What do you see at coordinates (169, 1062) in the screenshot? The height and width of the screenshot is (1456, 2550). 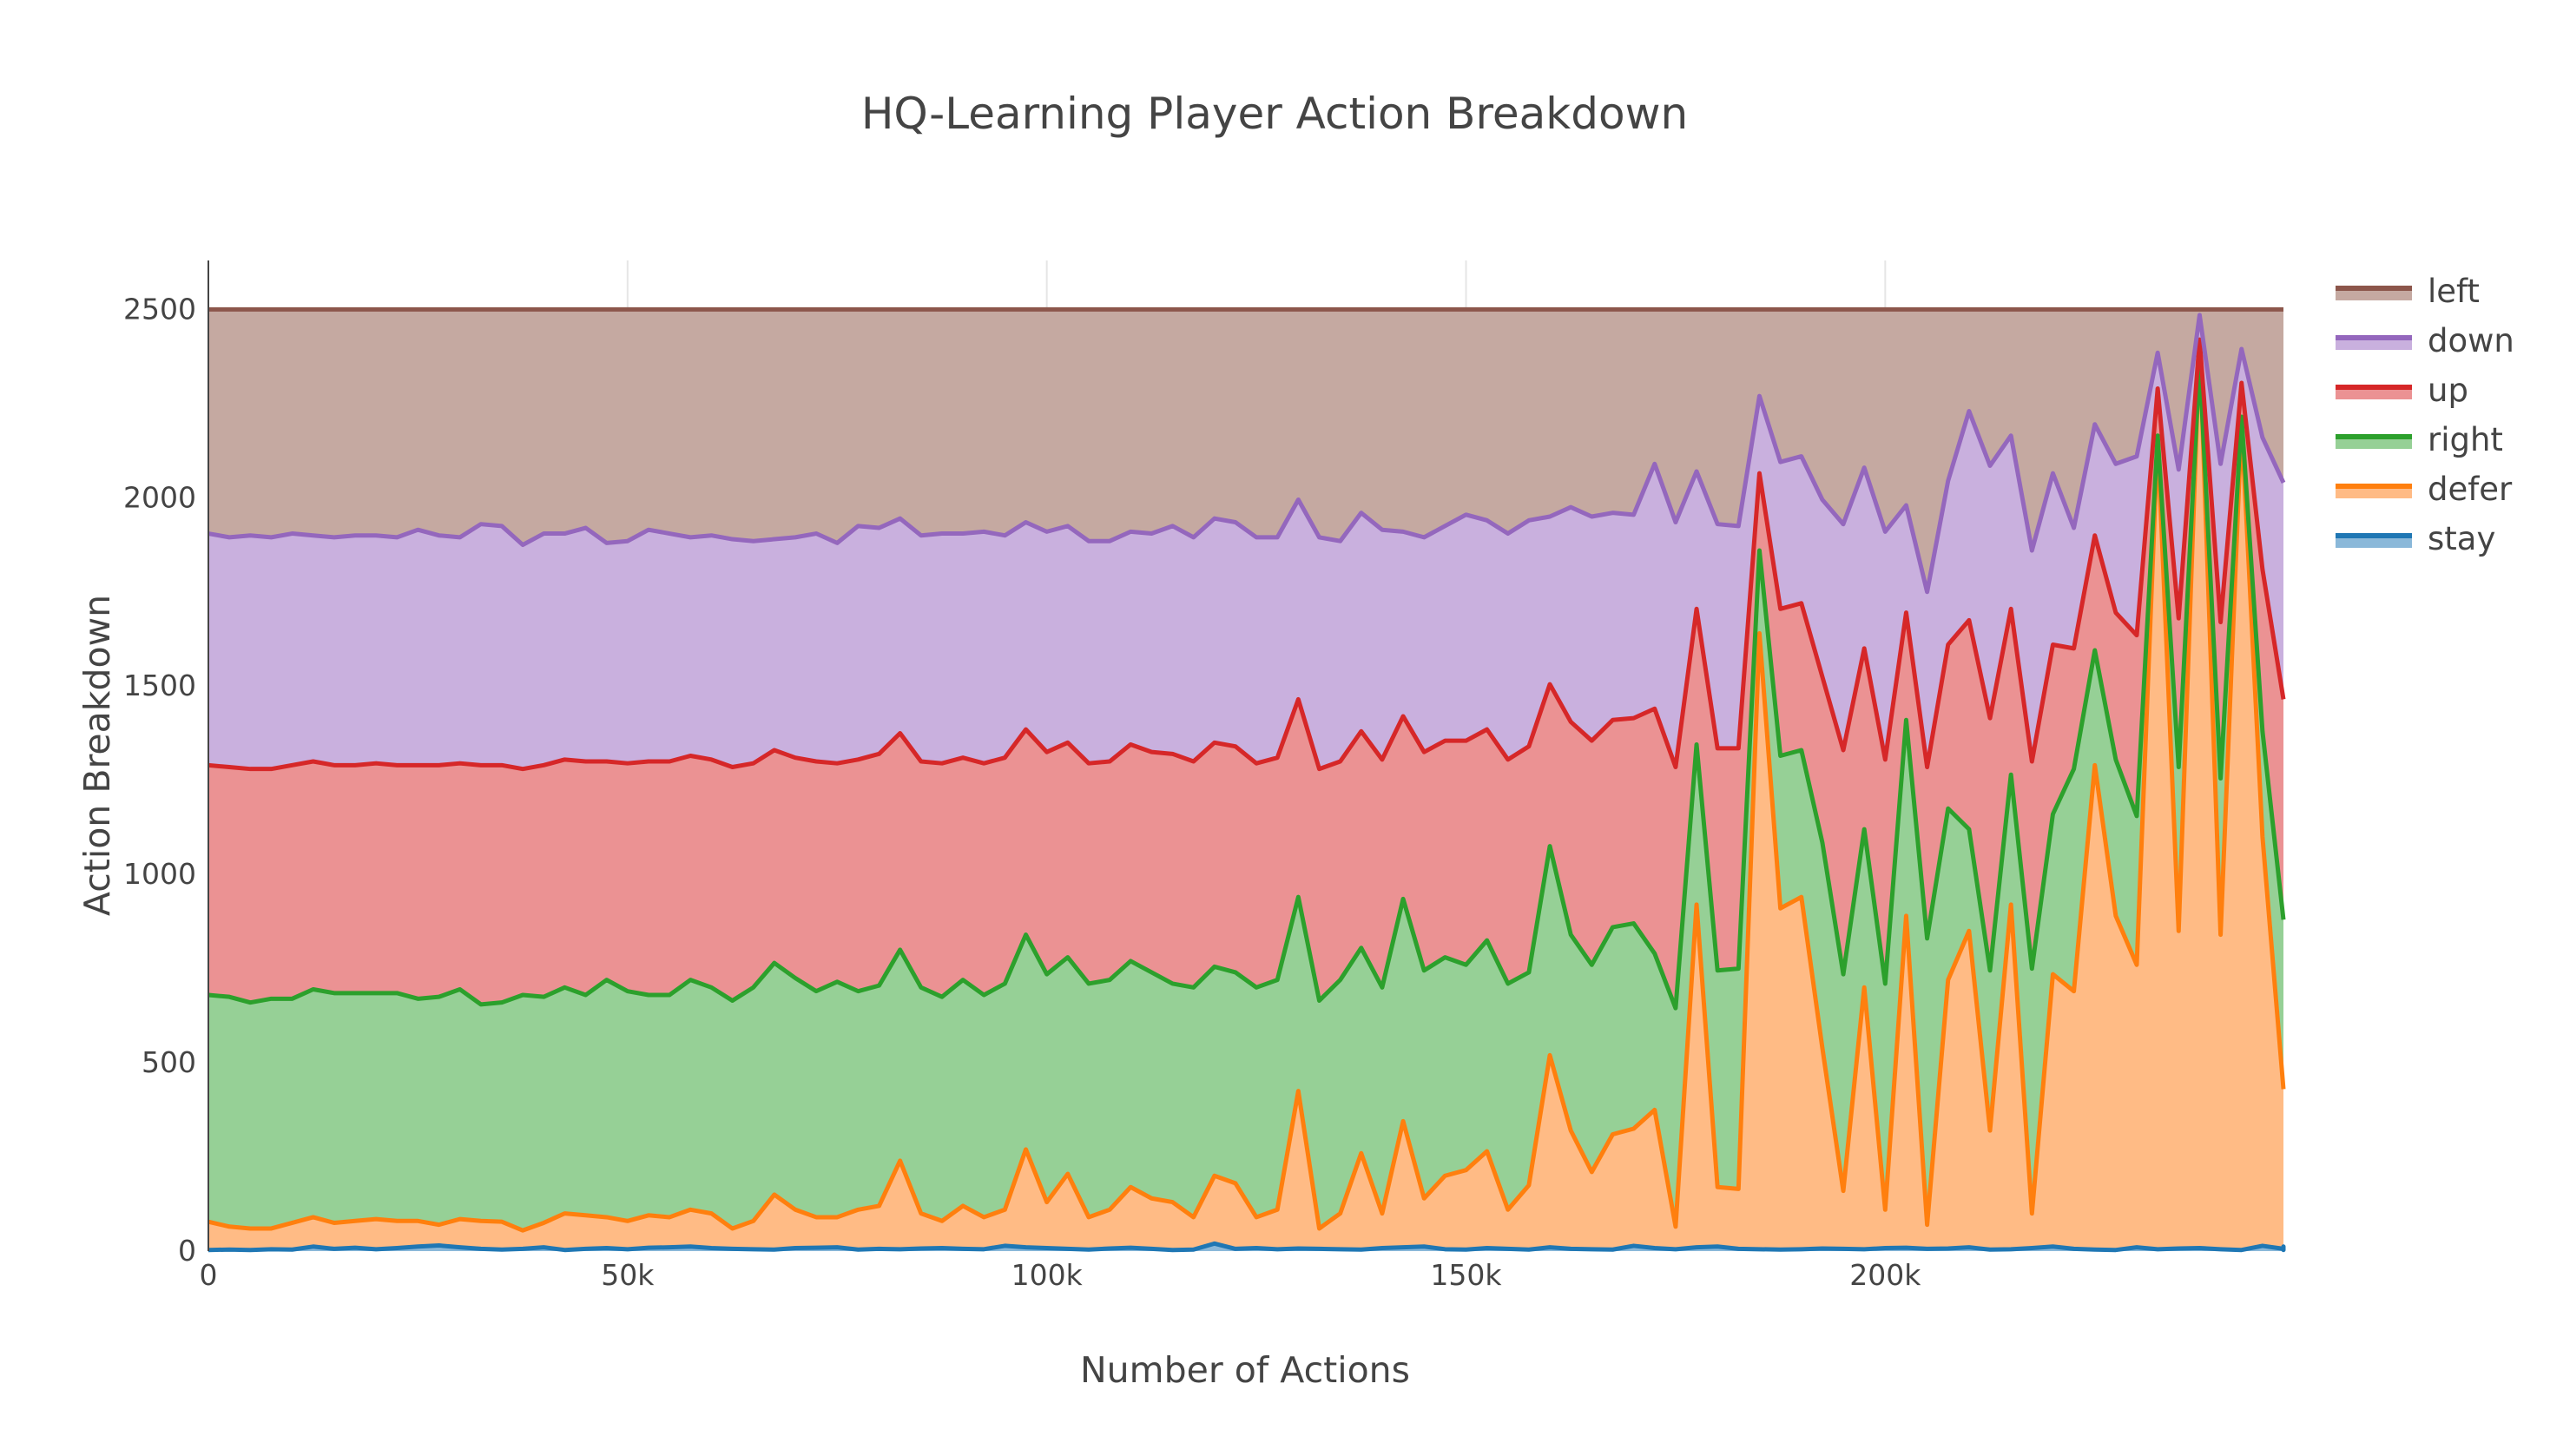 I see `y-tick-label: 500` at bounding box center [169, 1062].